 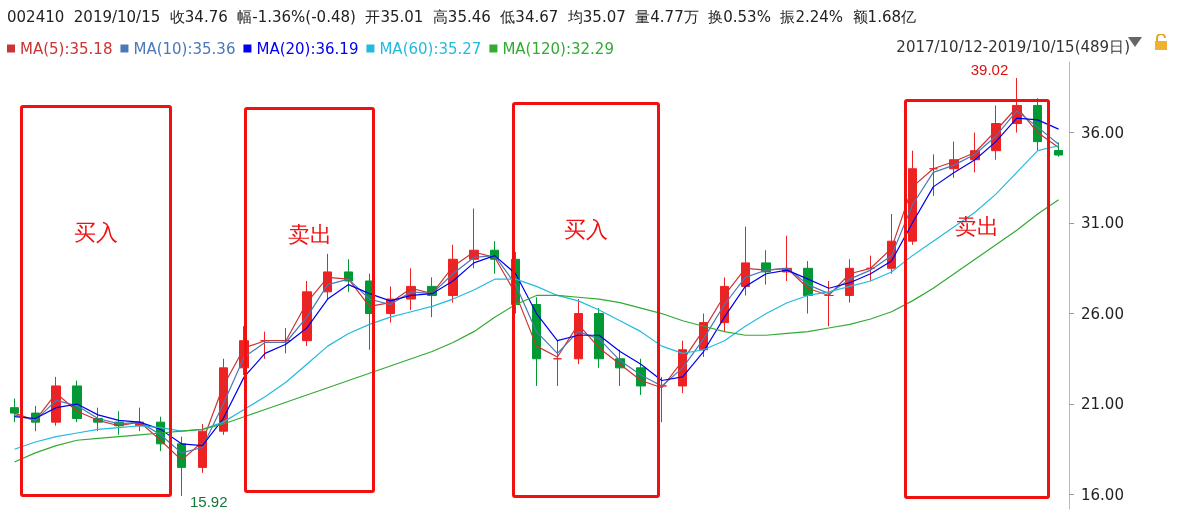 What do you see at coordinates (307, 48) in the screenshot?
I see `legend-label: MA(20):36.19` at bounding box center [307, 48].